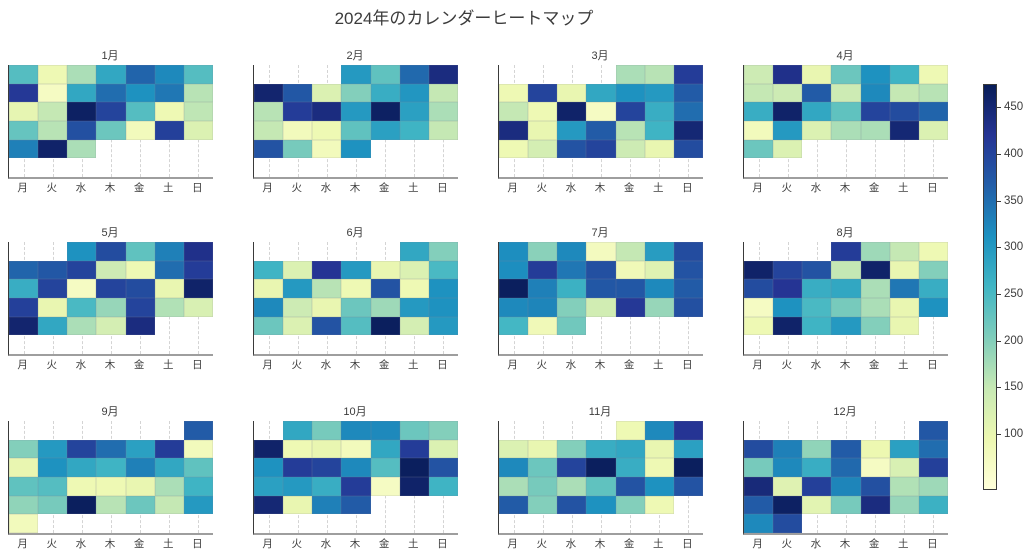 Image resolution: width=1024 pixels, height=552 pixels. What do you see at coordinates (1014, 247) in the screenshot?
I see `colorbar-tick-label: 300` at bounding box center [1014, 247].